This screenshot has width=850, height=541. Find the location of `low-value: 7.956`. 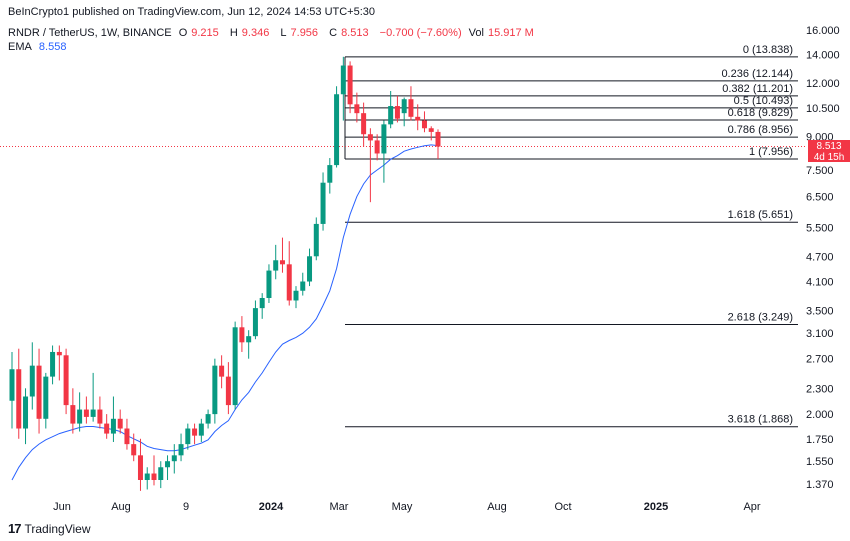

low-value: 7.956 is located at coordinates (304, 33).